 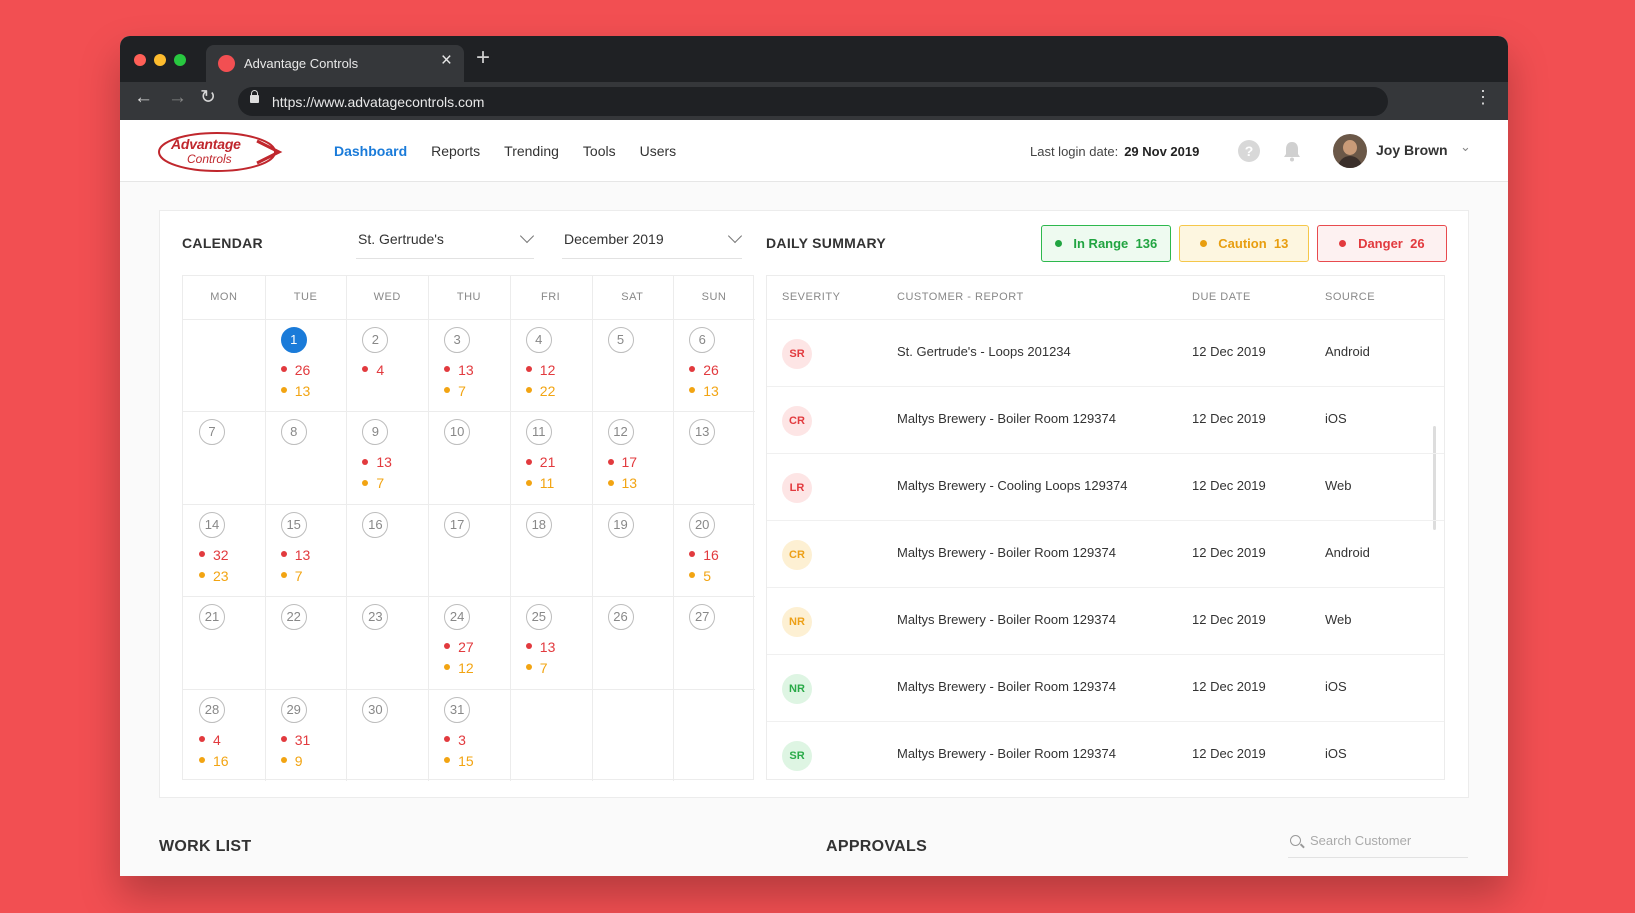 What do you see at coordinates (214, 761) in the screenshot?
I see `caution-count: 16` at bounding box center [214, 761].